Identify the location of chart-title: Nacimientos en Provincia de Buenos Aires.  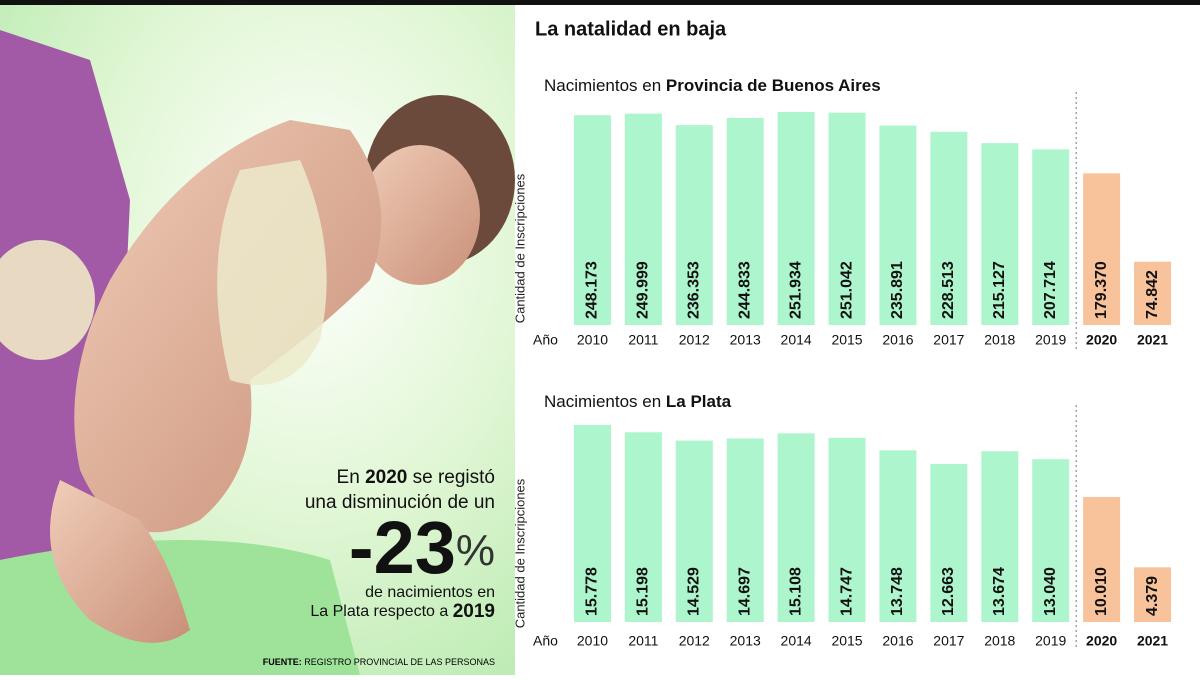
(712, 85).